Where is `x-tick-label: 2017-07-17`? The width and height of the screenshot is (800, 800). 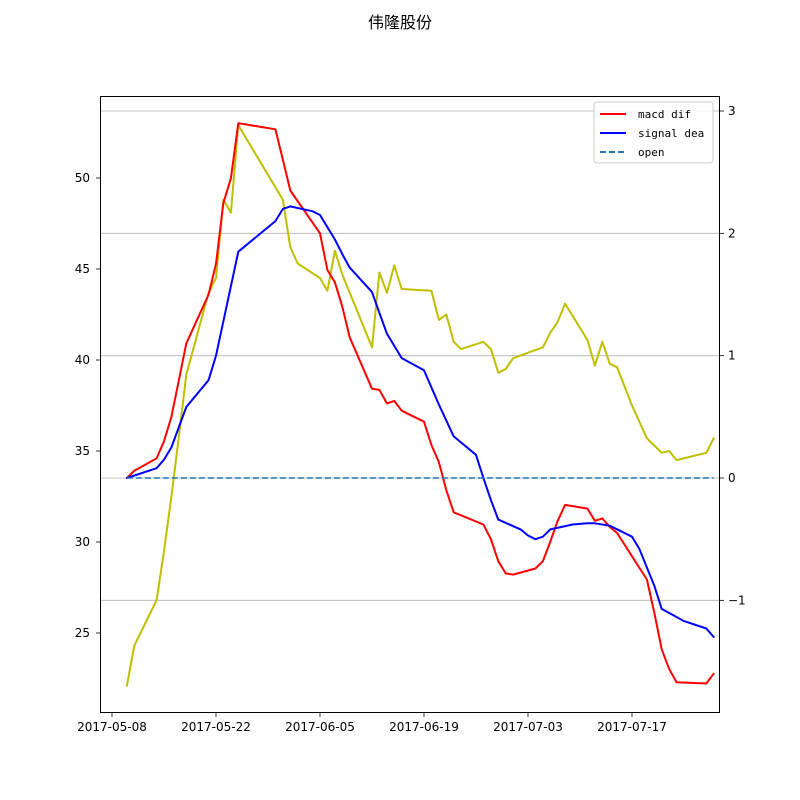
x-tick-label: 2017-07-17 is located at coordinates (632, 727).